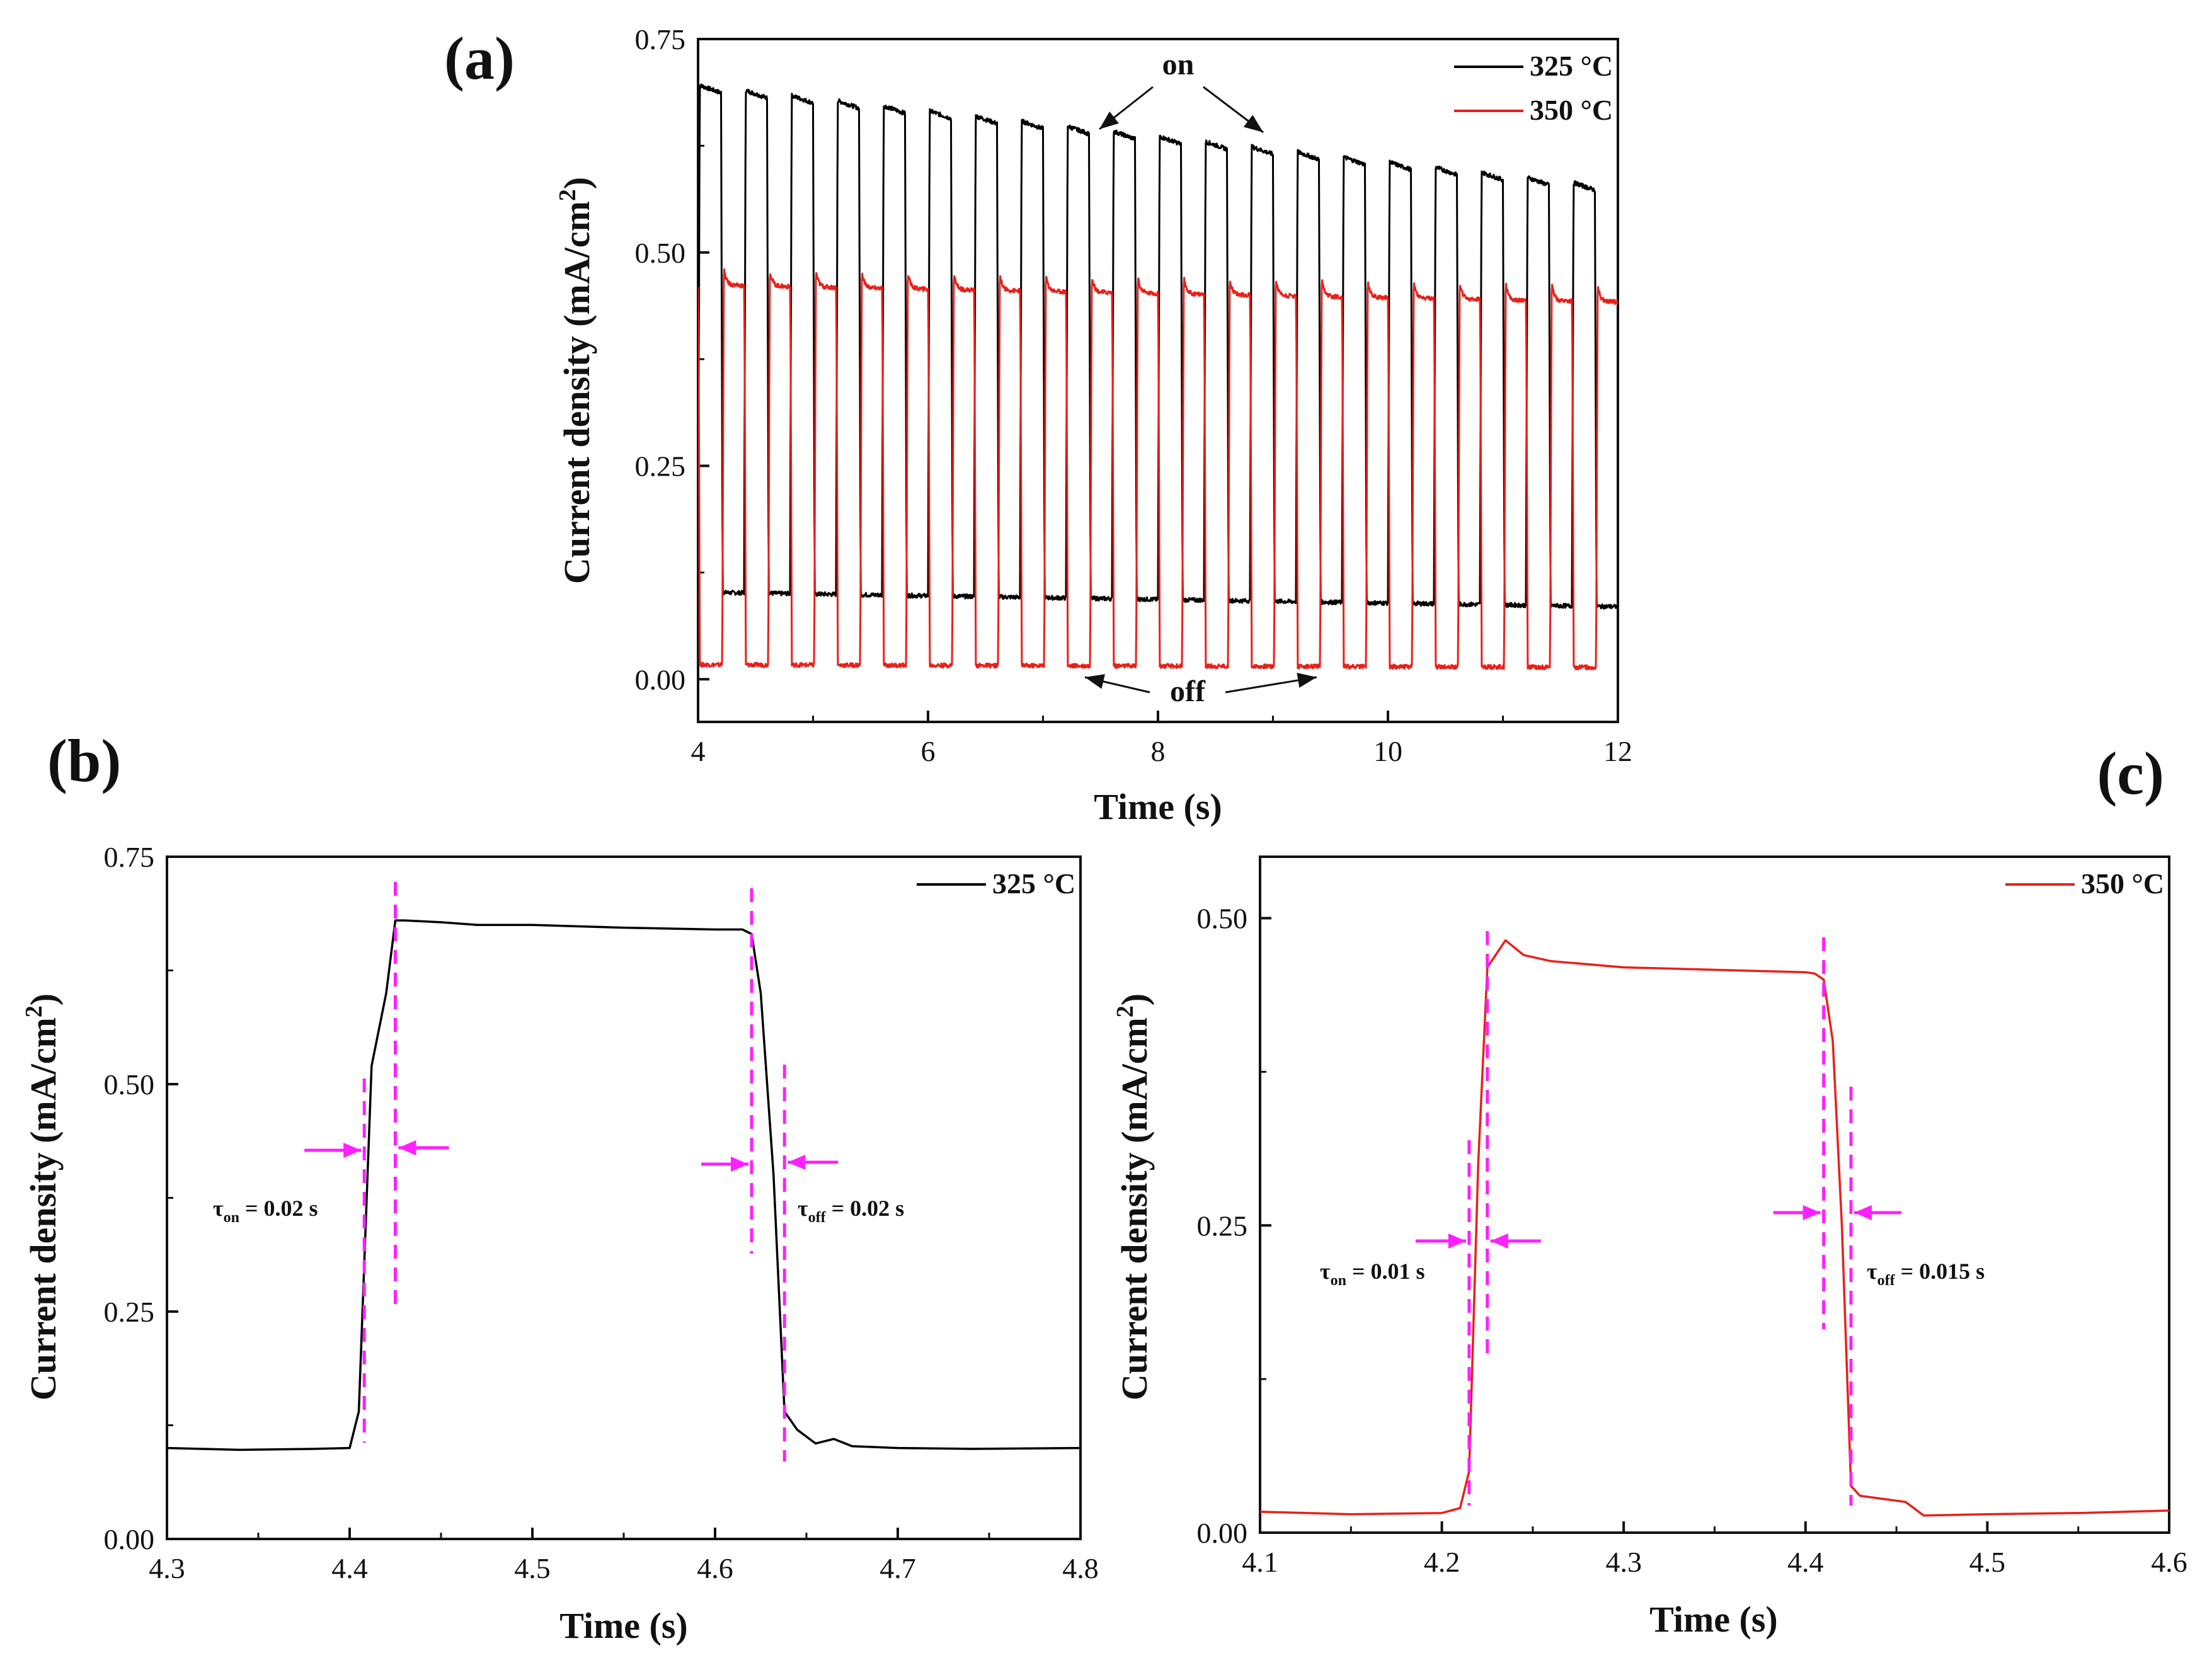 The height and width of the screenshot is (1670, 2212). I want to click on x-tick-label: 4.1, so click(1260, 1562).